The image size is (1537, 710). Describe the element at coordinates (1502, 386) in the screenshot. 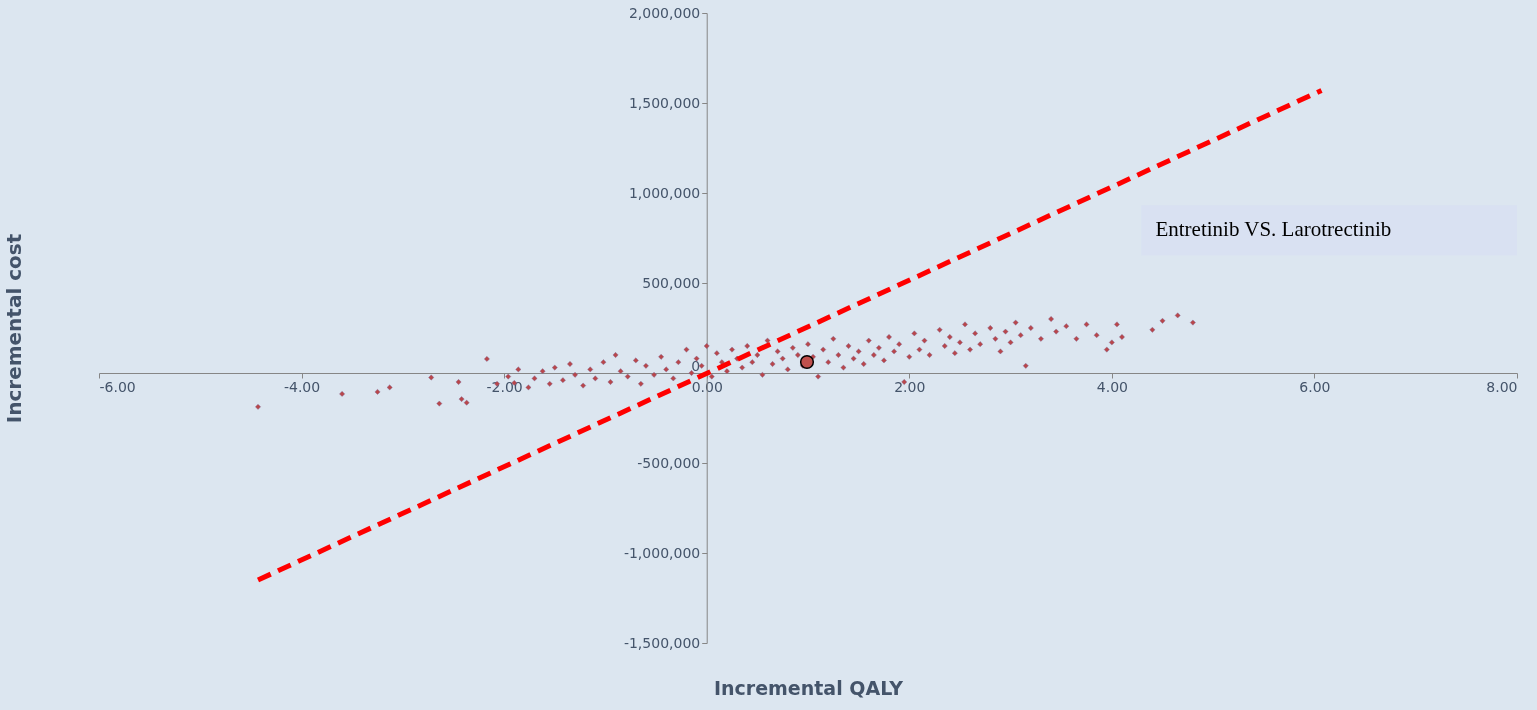

I see `x-tick-label: 8.00` at that location.